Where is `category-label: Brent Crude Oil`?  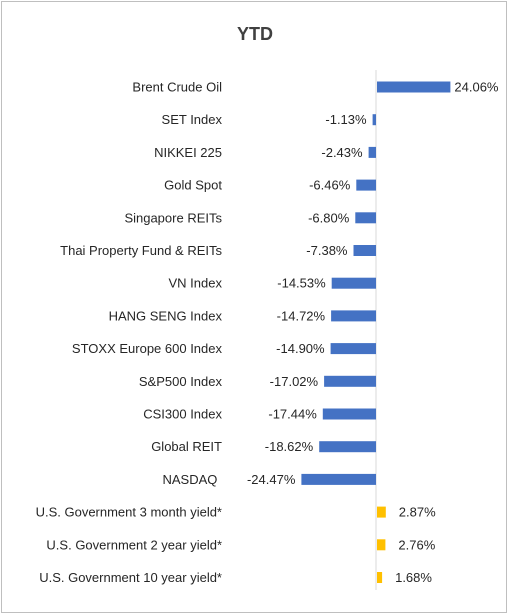 category-label: Brent Crude Oil is located at coordinates (177, 87).